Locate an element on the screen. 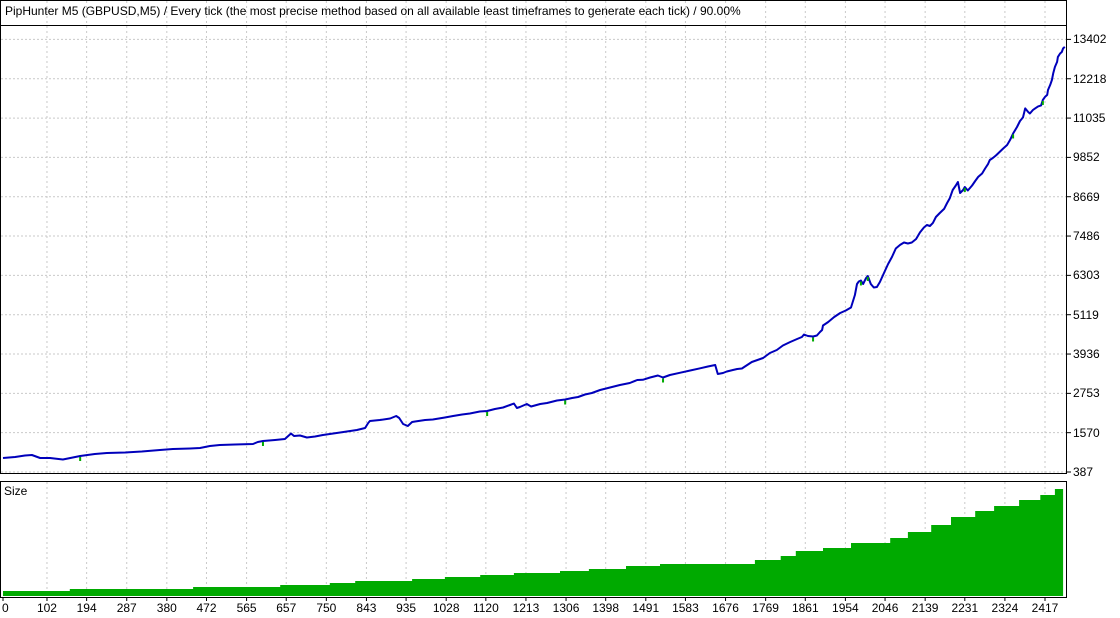  x-axis-label: 1583 is located at coordinates (685, 608).